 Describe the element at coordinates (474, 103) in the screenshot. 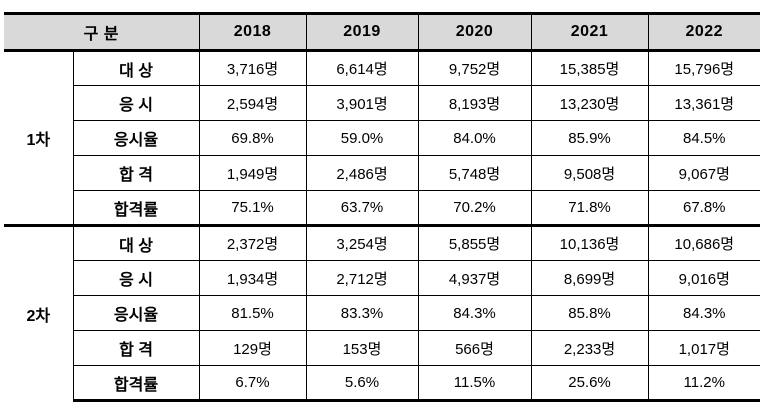

I see `data-cell: 8,193명` at that location.